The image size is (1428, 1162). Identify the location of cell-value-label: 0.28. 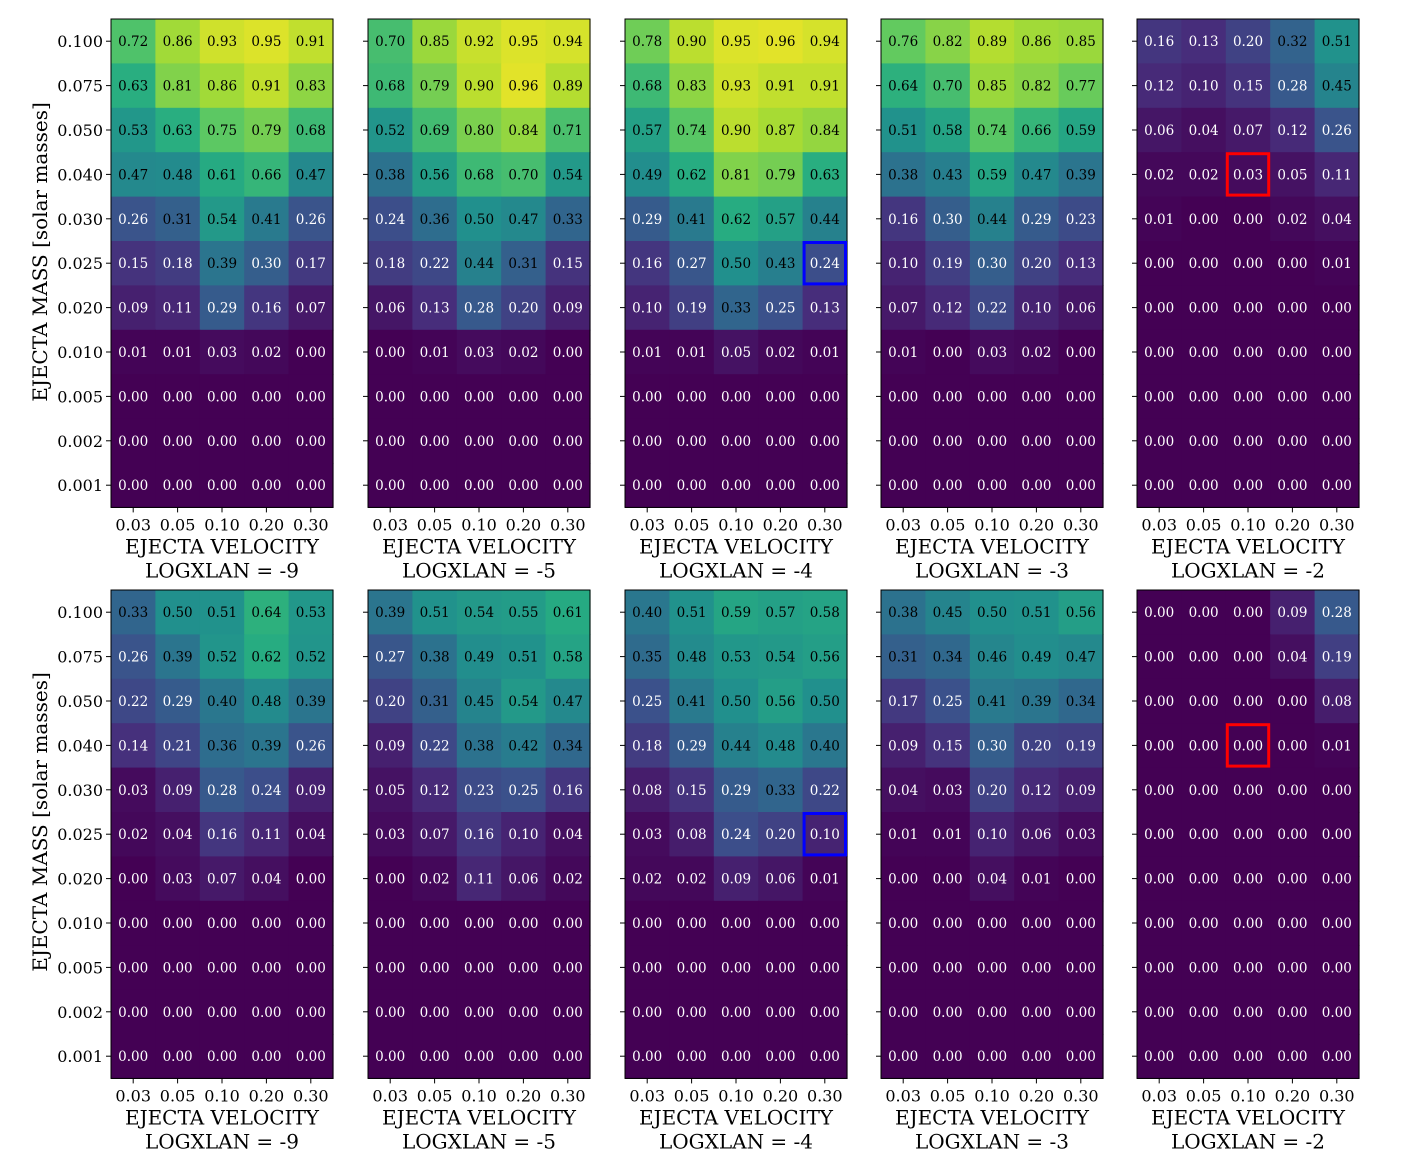
(479, 309).